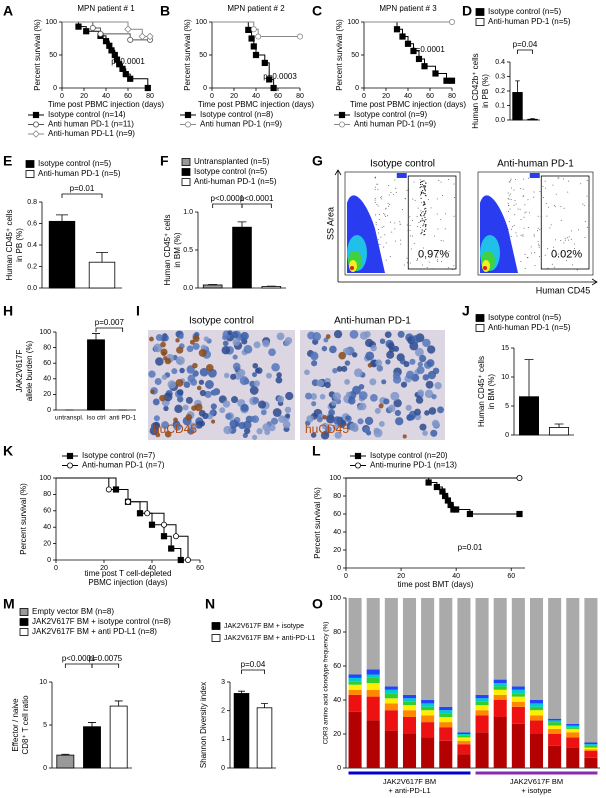 This screenshot has width=606, height=798. I want to click on legend-label: Anti-human PD-1 (n=5), so click(529, 21).